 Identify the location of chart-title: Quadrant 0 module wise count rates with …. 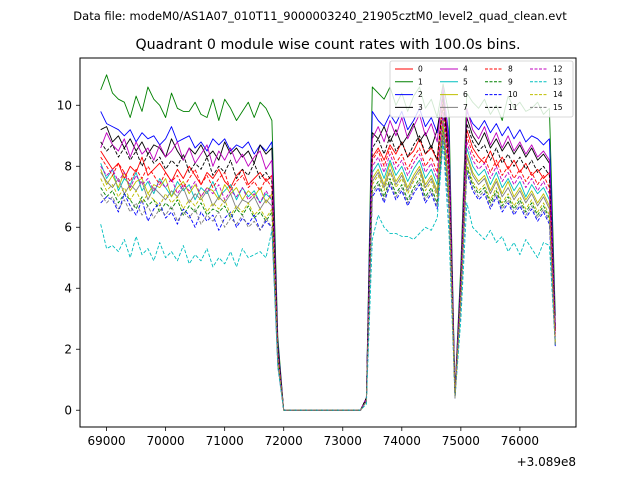
(327, 45).